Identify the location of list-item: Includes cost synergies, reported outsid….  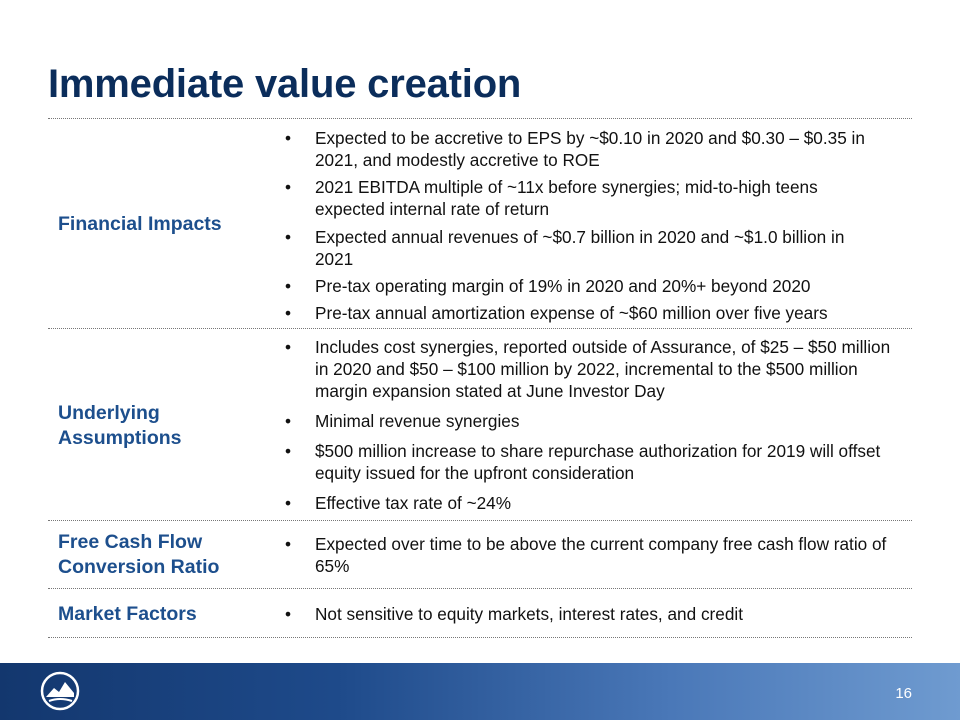
(587, 369).